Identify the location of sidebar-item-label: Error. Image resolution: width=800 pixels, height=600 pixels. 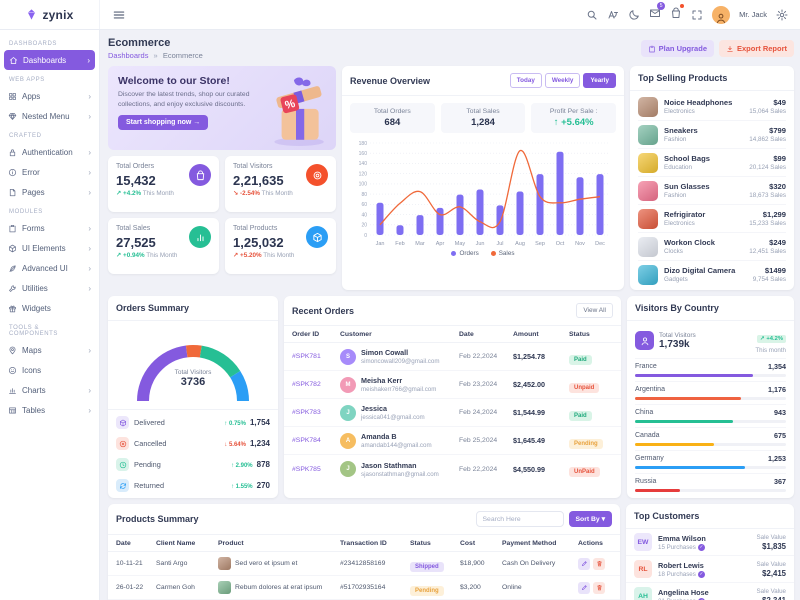
(31, 172).